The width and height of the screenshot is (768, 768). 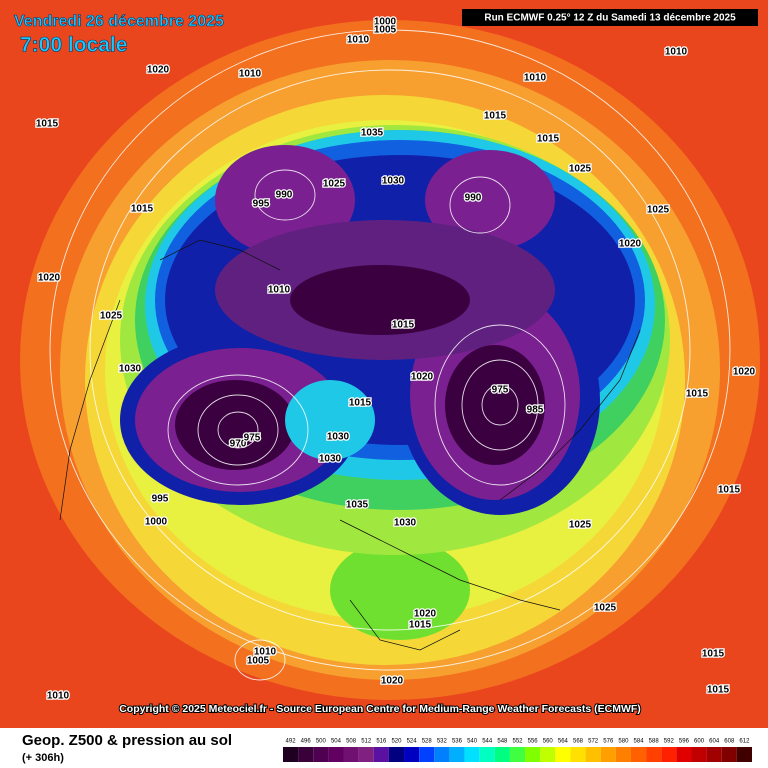 What do you see at coordinates (472, 742) in the screenshot?
I see `scale-label: 540` at bounding box center [472, 742].